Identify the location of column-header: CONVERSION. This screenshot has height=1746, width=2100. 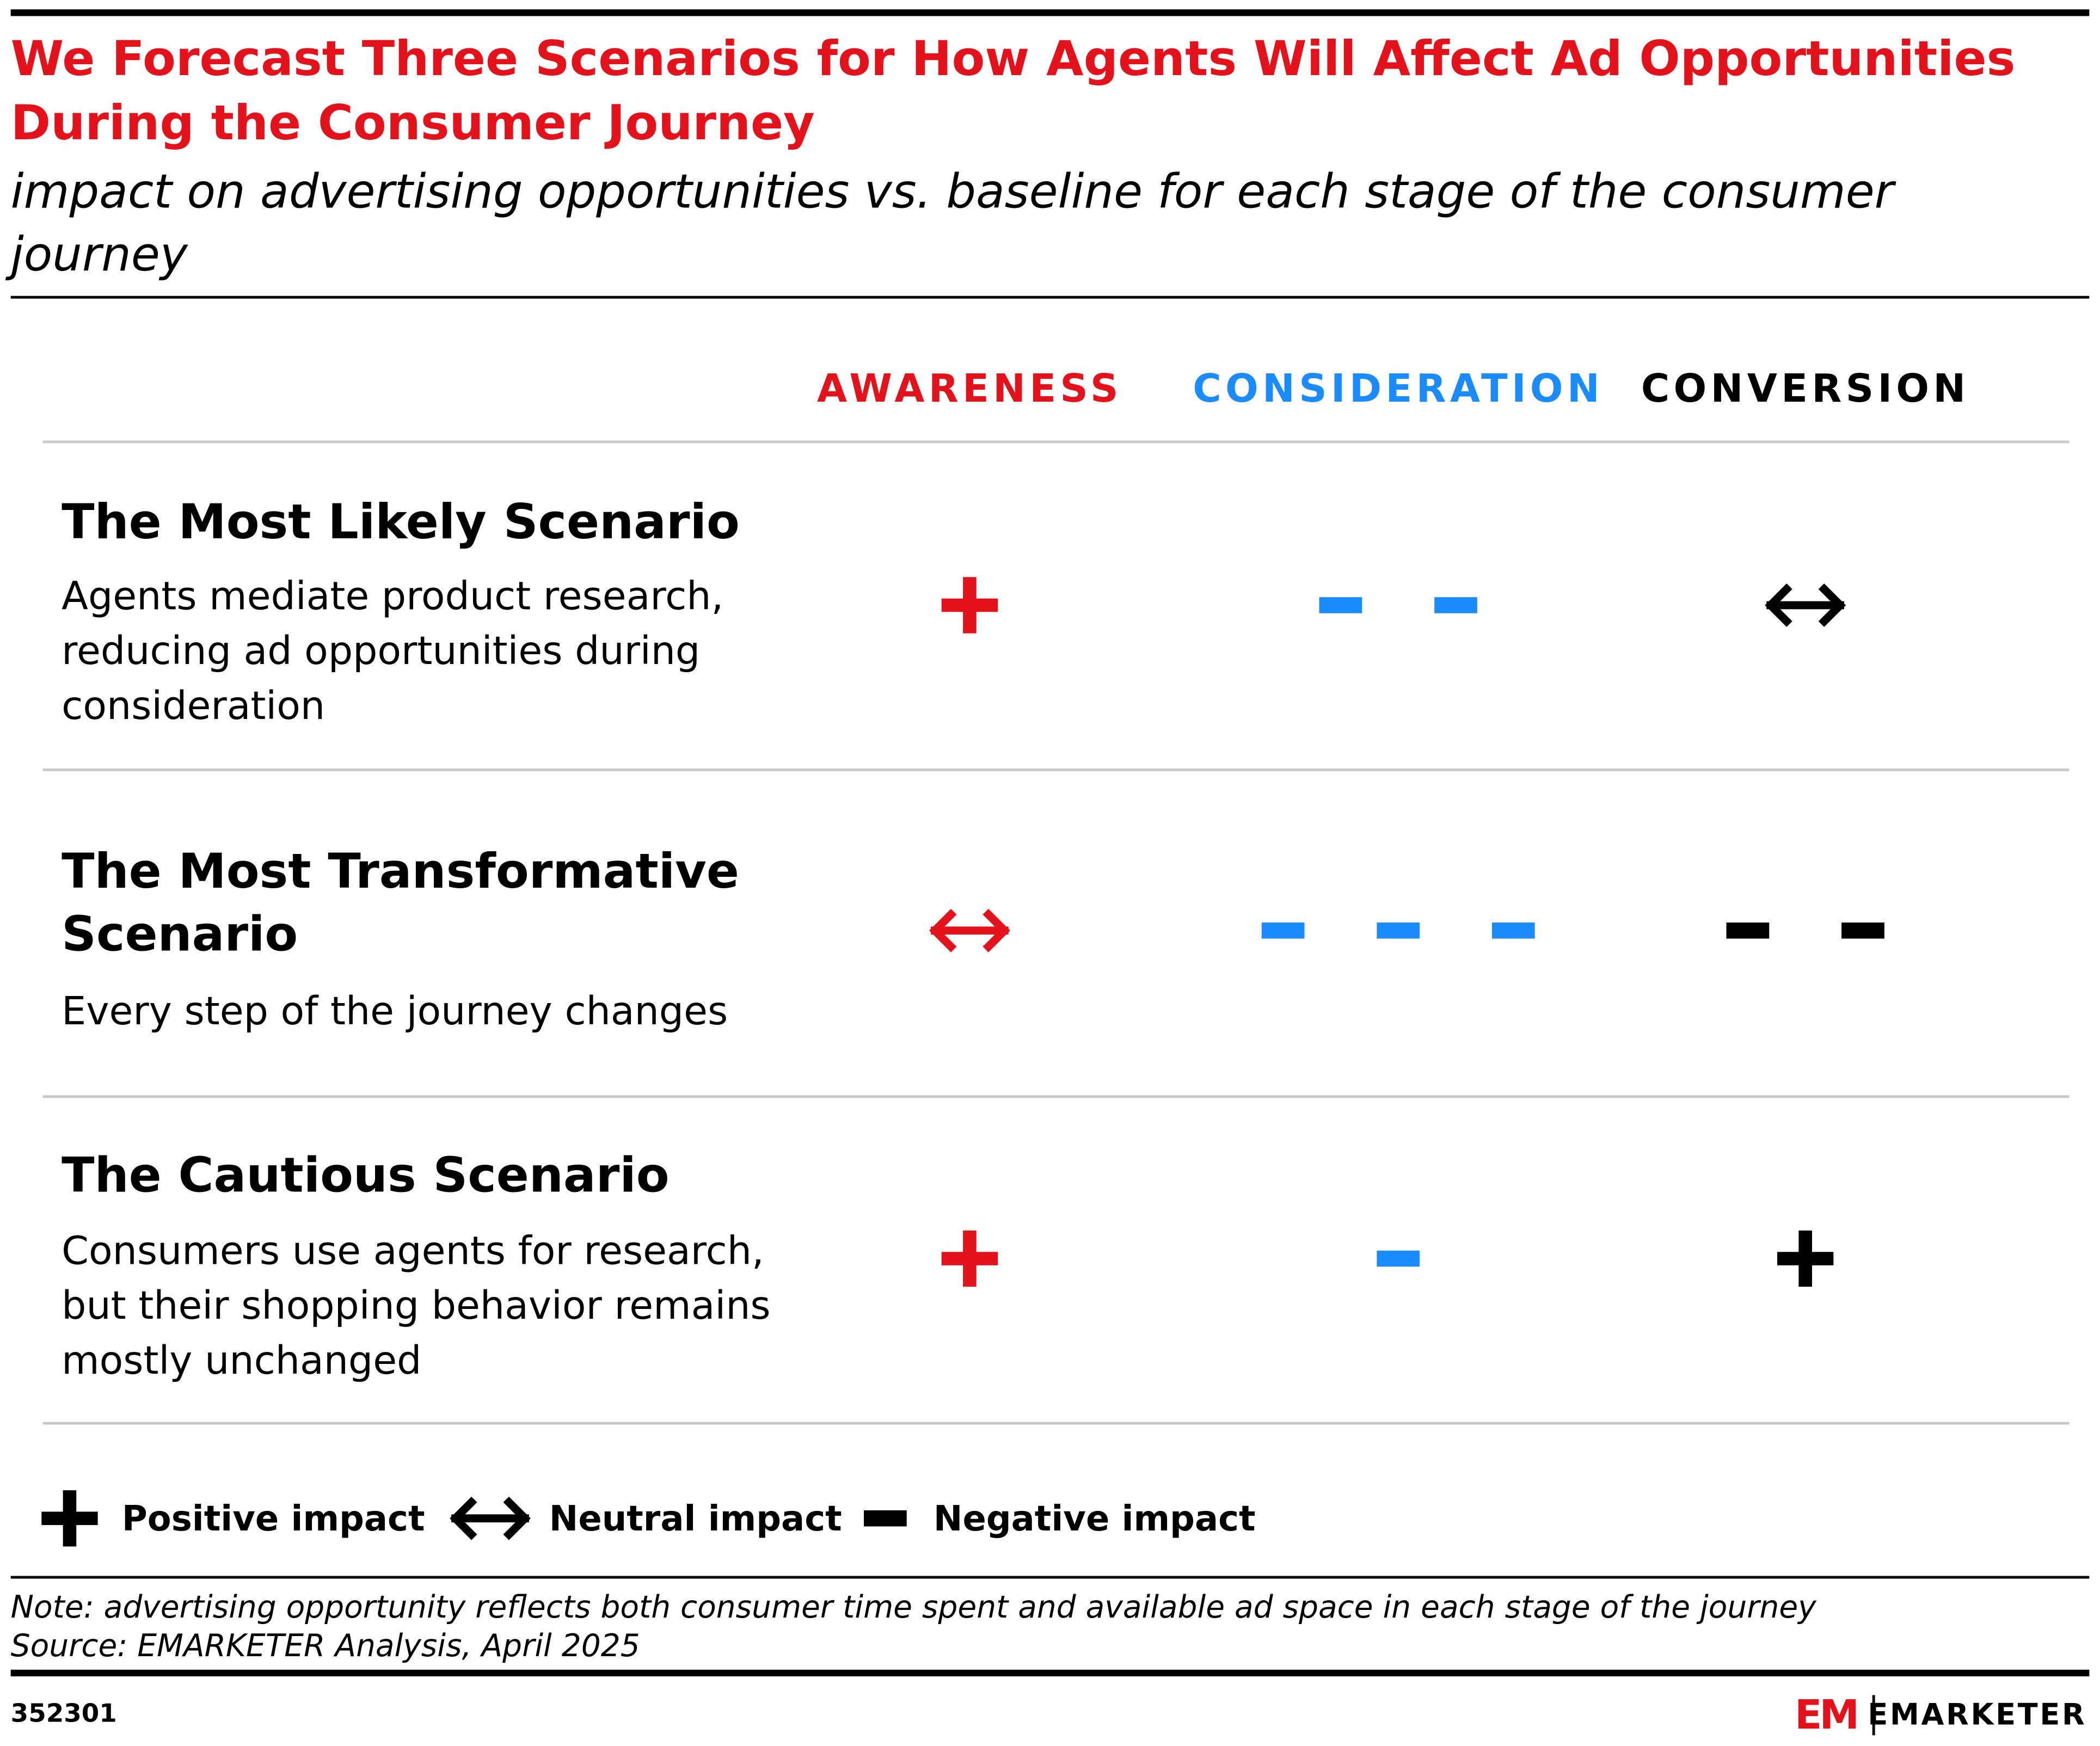
(1805, 388).